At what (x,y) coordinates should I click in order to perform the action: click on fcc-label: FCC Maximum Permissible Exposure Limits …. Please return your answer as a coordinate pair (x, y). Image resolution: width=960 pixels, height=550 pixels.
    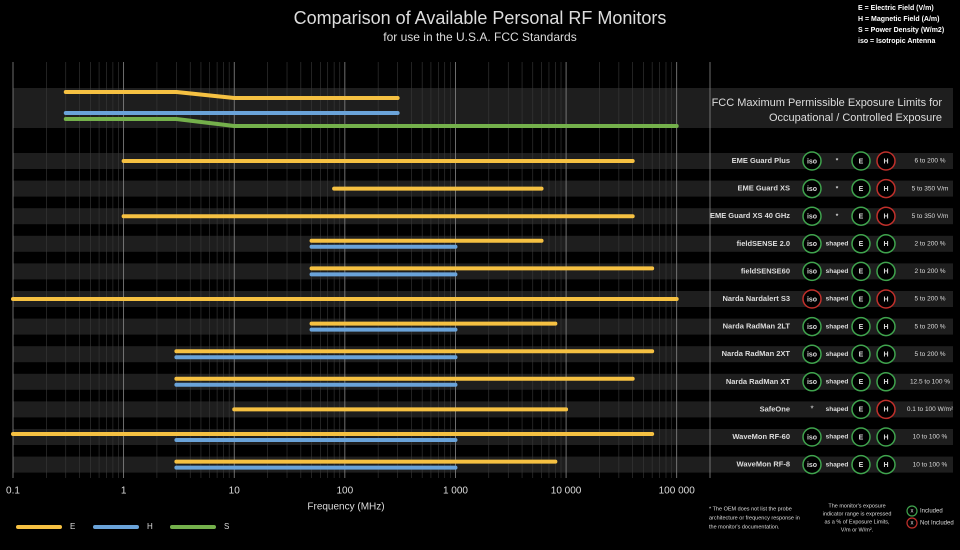
    Looking at the image, I should click on (827, 103).